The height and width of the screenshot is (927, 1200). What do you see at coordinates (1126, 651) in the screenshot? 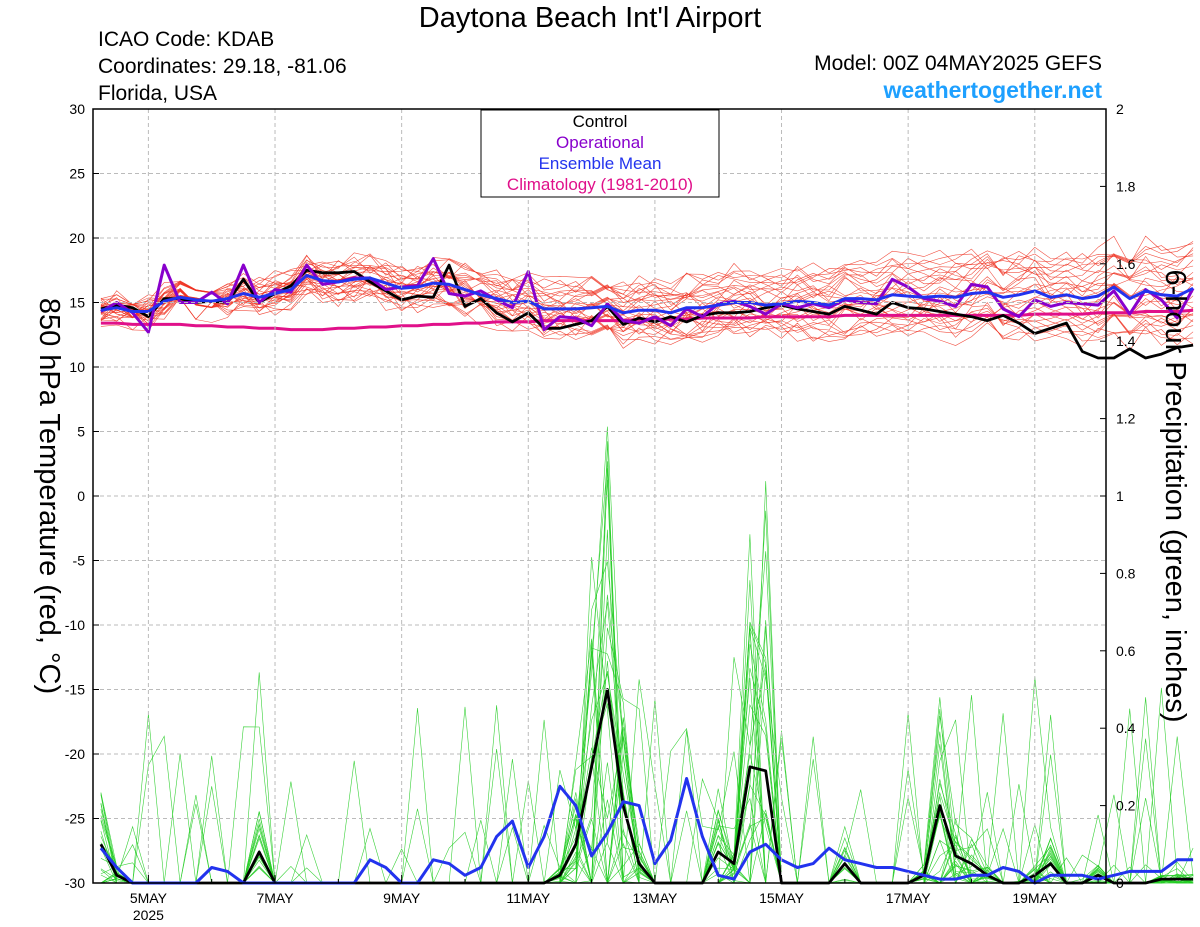
I see `y2-tick-label: 0.6` at bounding box center [1126, 651].